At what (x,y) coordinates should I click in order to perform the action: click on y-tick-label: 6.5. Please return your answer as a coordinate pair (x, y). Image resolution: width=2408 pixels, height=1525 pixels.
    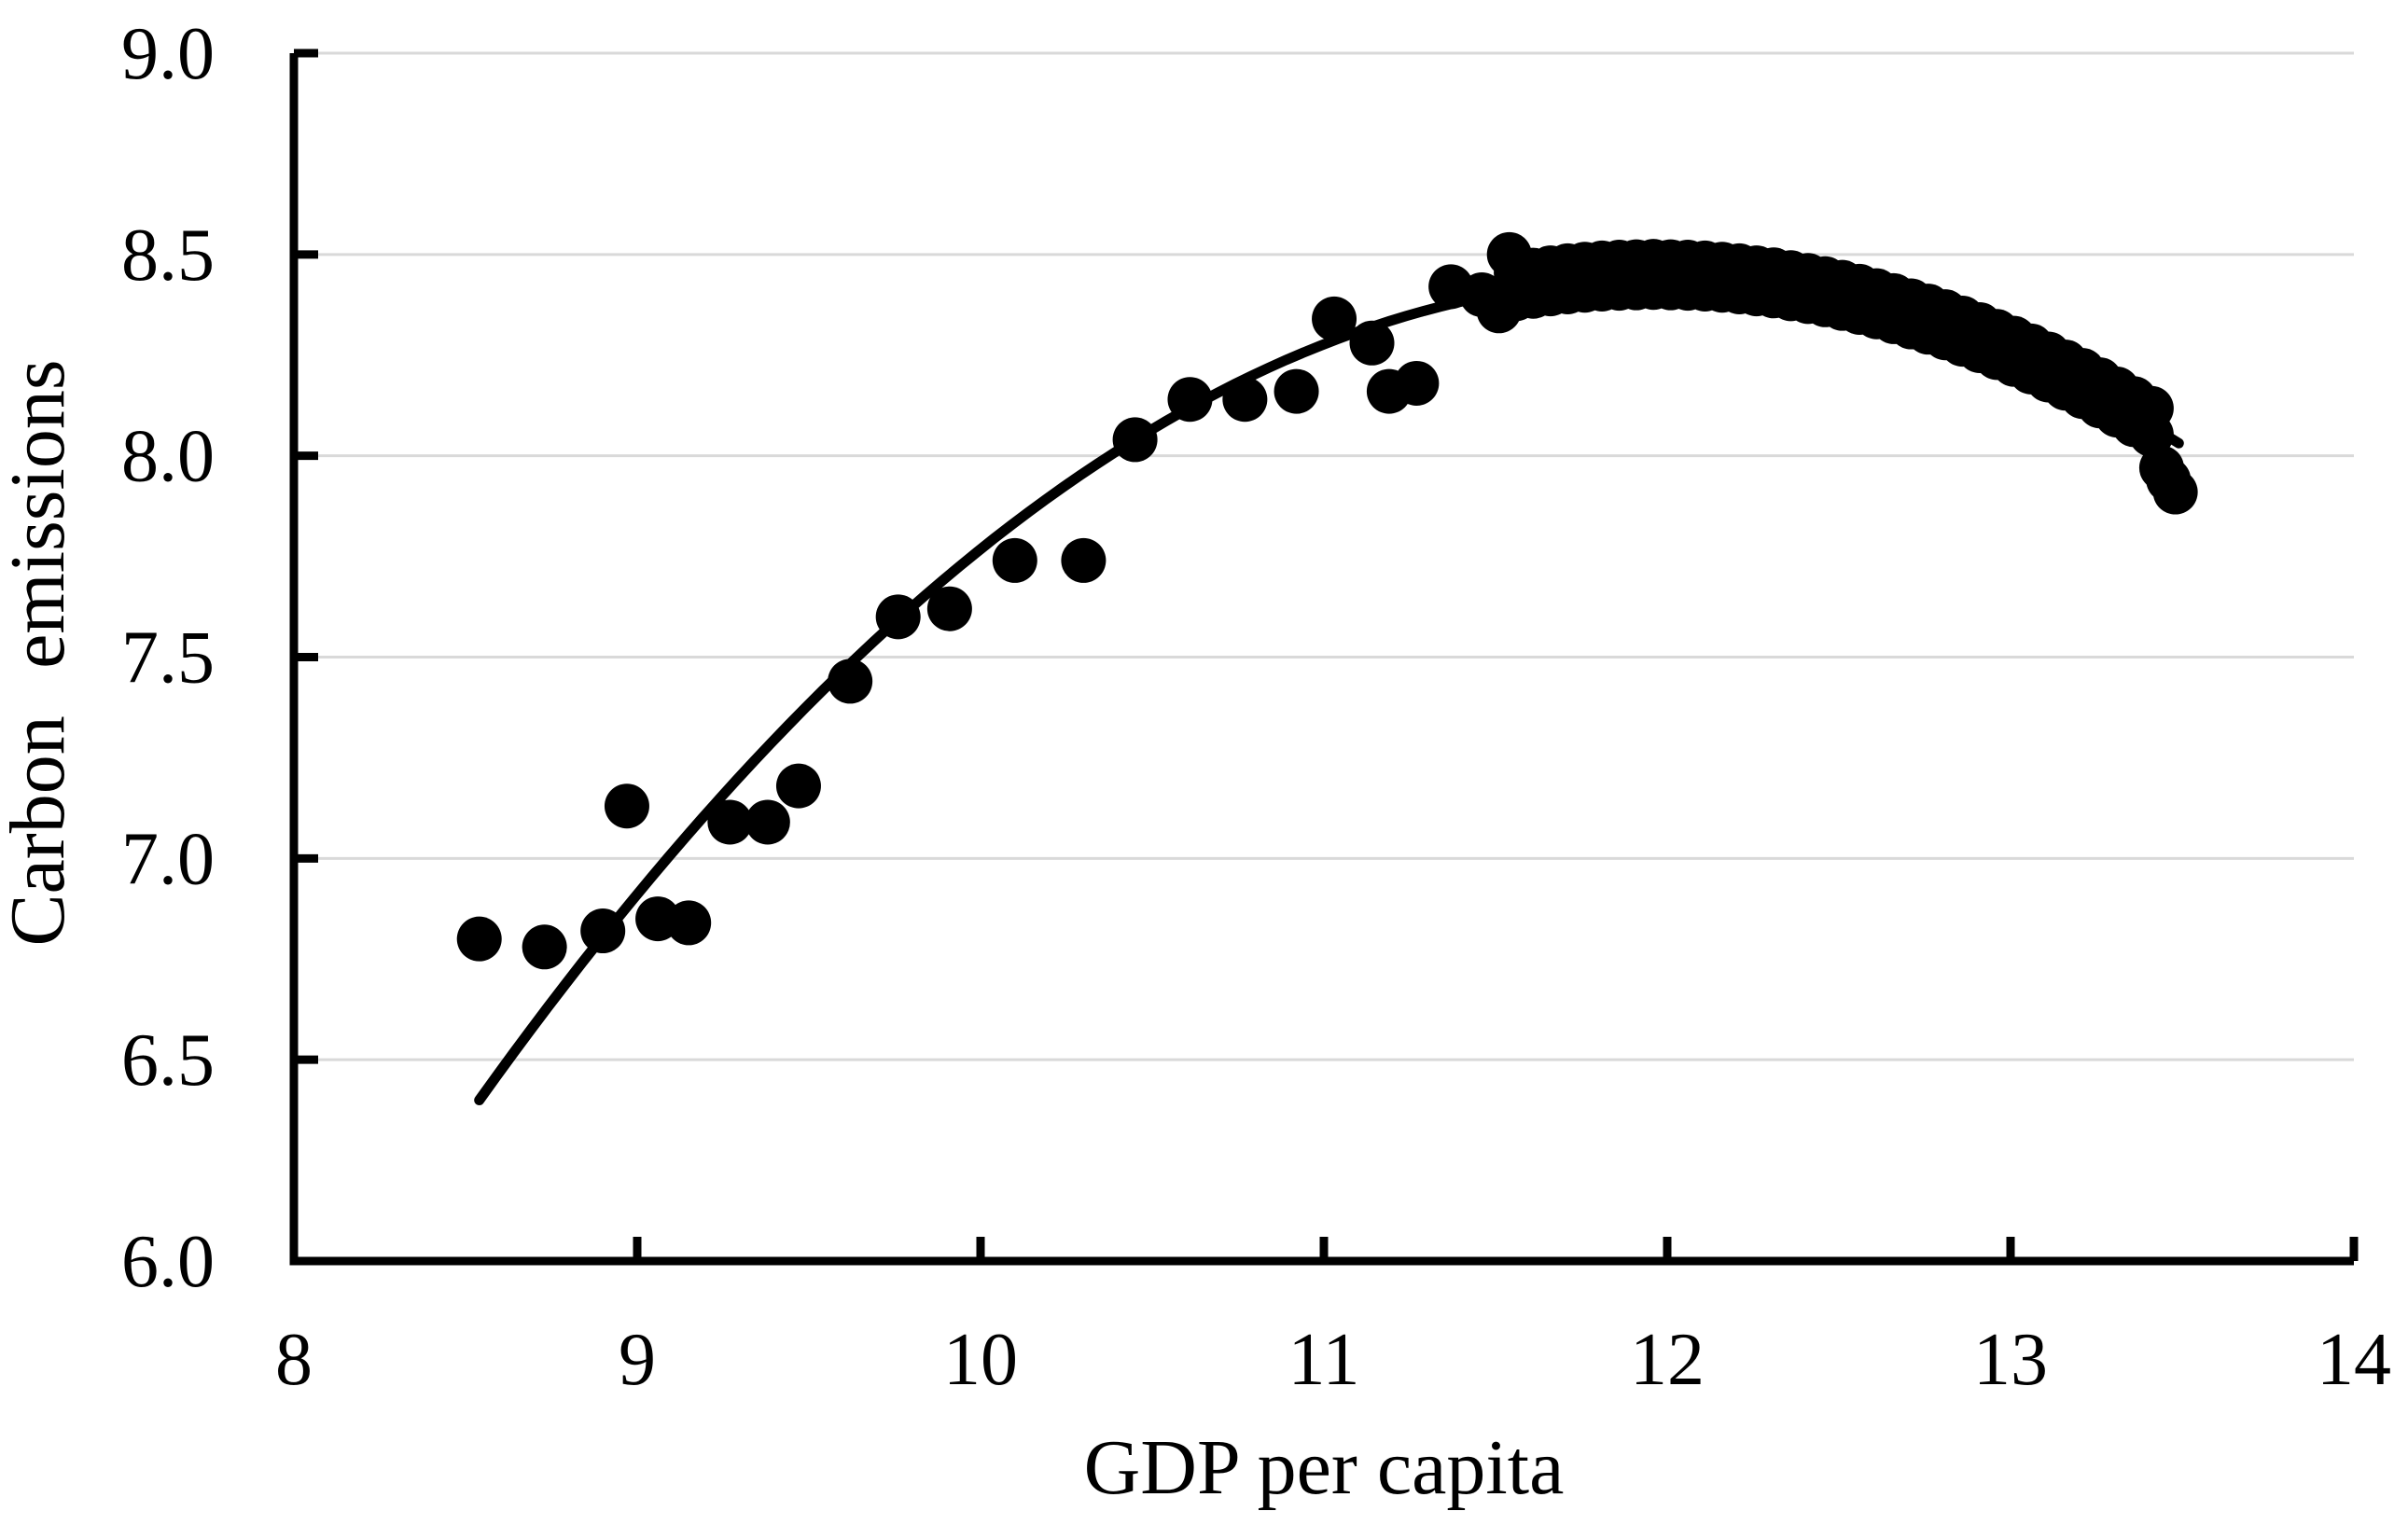
    Looking at the image, I should click on (168, 1060).